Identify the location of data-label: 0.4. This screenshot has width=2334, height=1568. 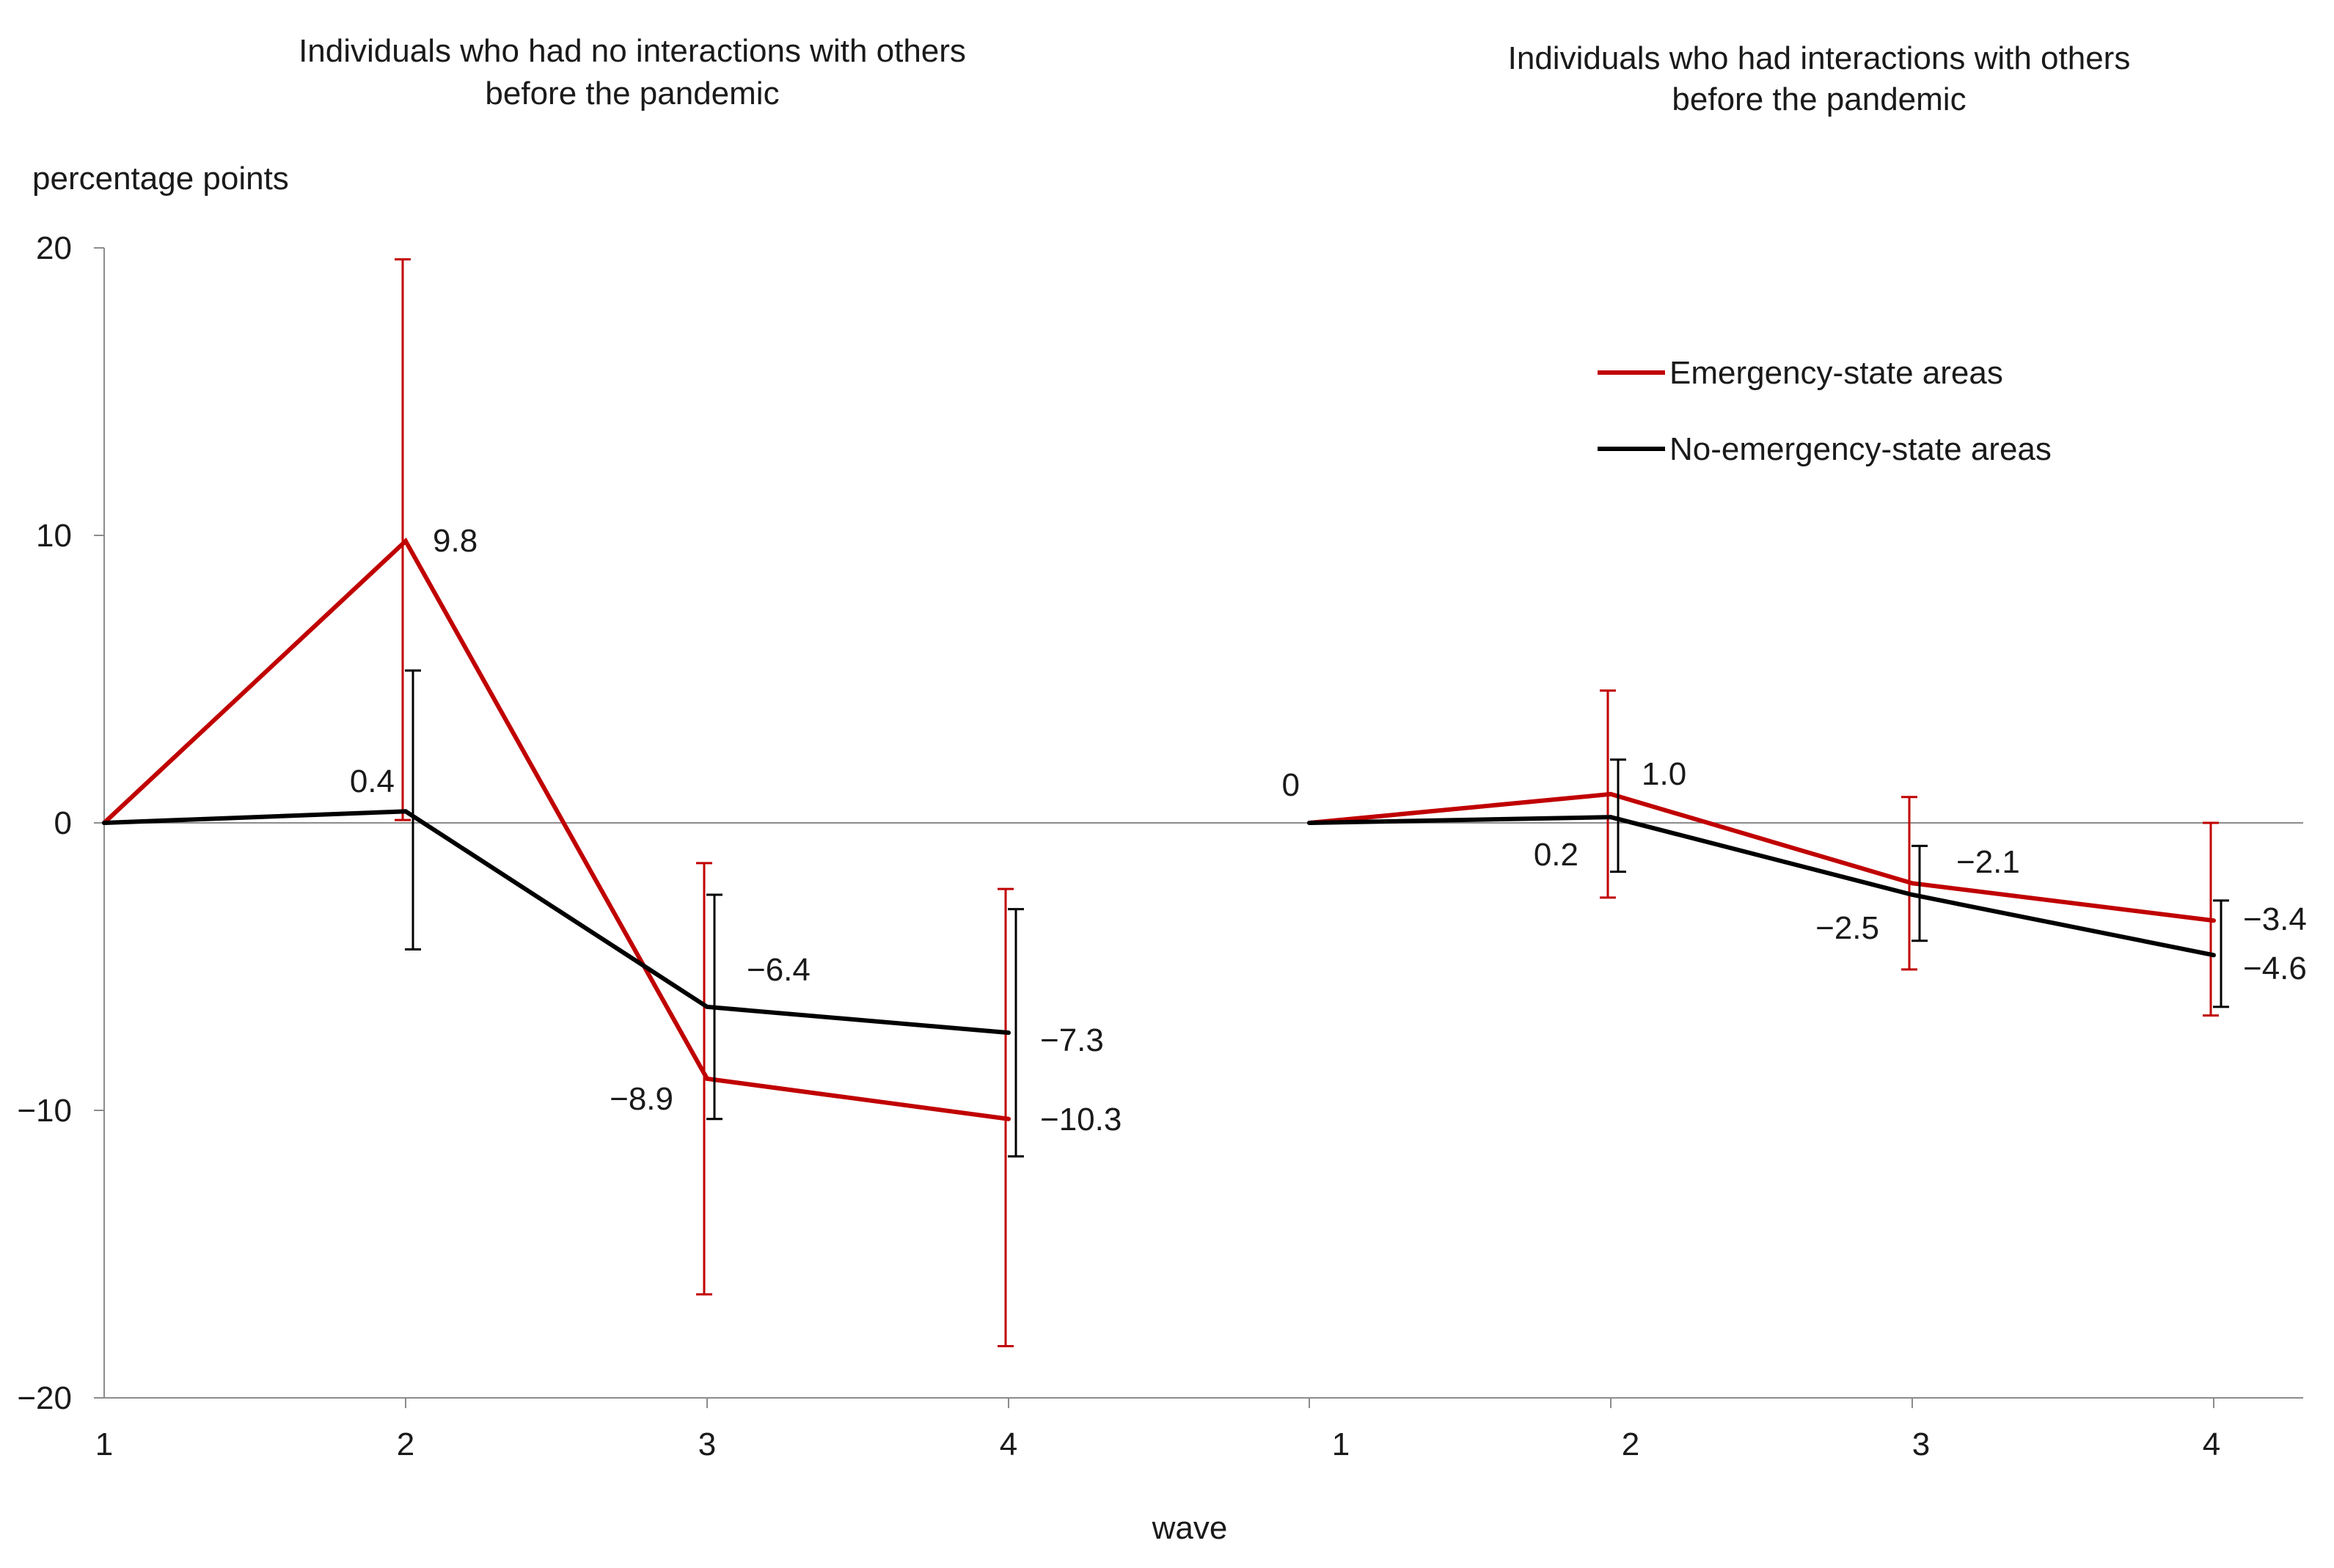
(372, 781).